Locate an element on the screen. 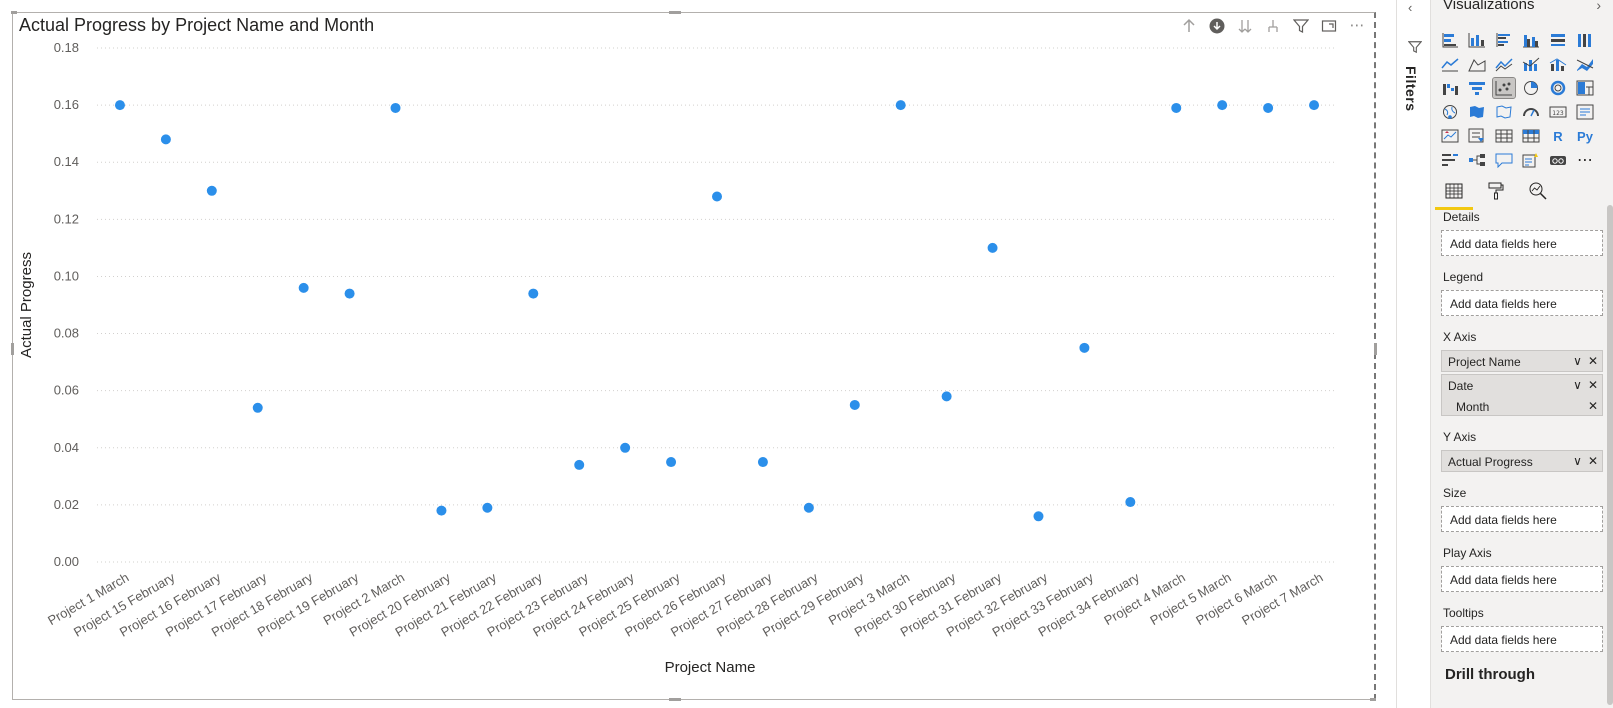 Image resolution: width=1613 pixels, height=708 pixels. filter-icon is located at coordinates (1301, 26).